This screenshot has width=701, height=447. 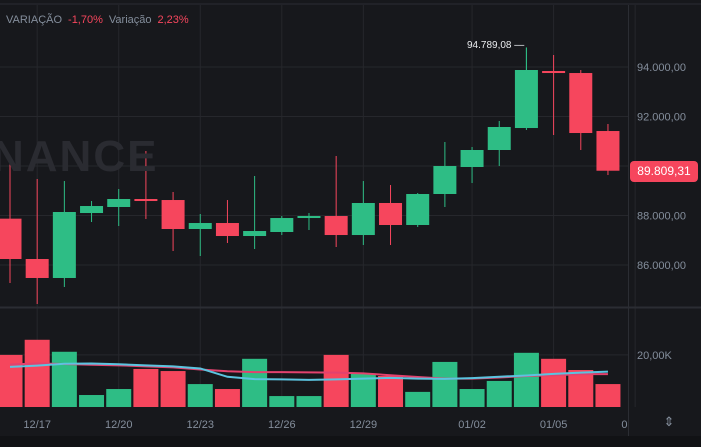 What do you see at coordinates (119, 425) in the screenshot?
I see `time-tick-label: 12/20` at bounding box center [119, 425].